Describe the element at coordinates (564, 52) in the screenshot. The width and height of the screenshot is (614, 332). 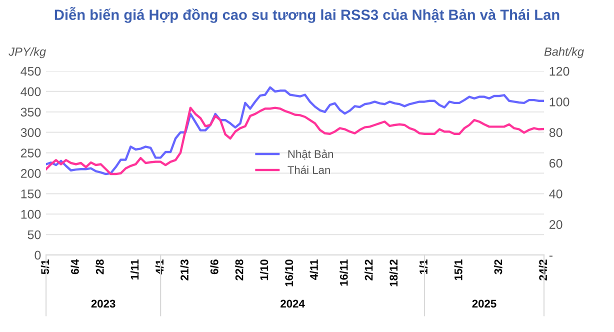
I see `y2-axis-title: Baht/kg` at that location.